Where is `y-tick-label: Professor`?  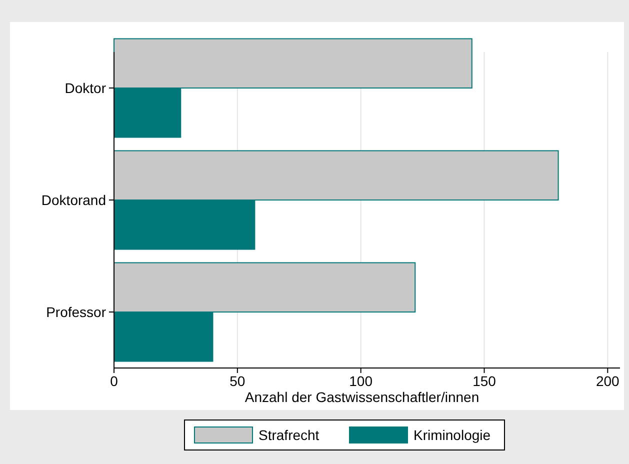
y-tick-label: Professor is located at coordinates (76, 312).